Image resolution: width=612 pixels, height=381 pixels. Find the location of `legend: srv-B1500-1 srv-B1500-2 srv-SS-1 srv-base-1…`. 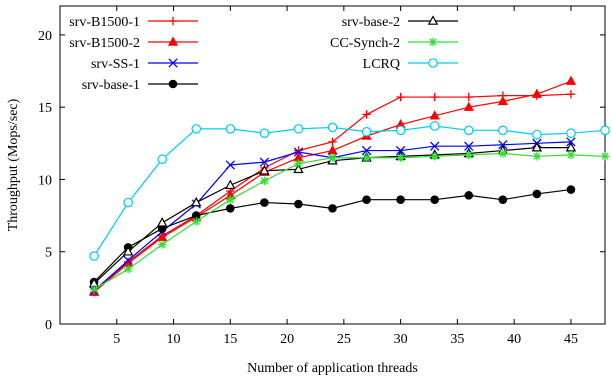

legend: srv-B1500-1 srv-B1500-2 srv-SS-1 srv-base-1… is located at coordinates (263, 54).